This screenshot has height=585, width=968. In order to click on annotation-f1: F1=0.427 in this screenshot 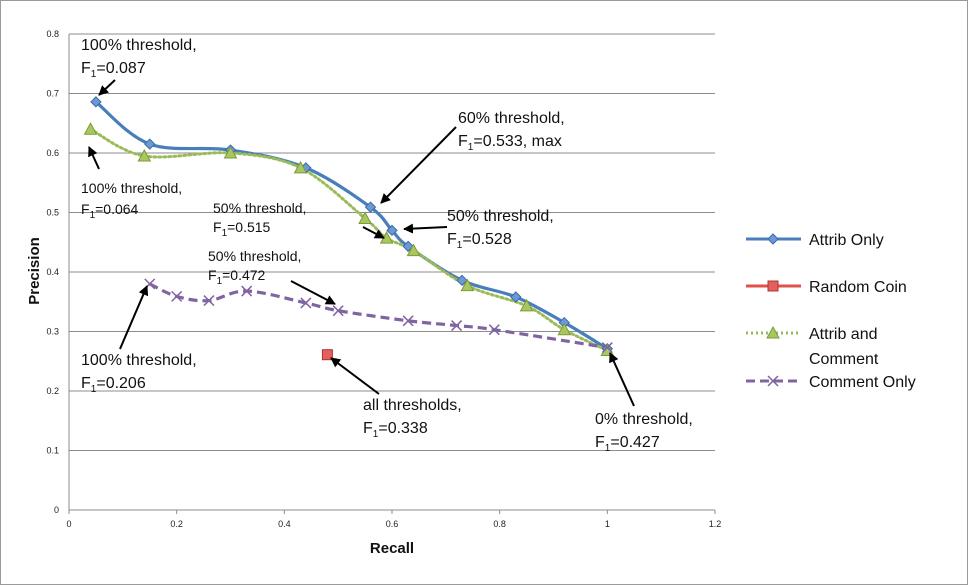, I will do `click(627, 444)`.